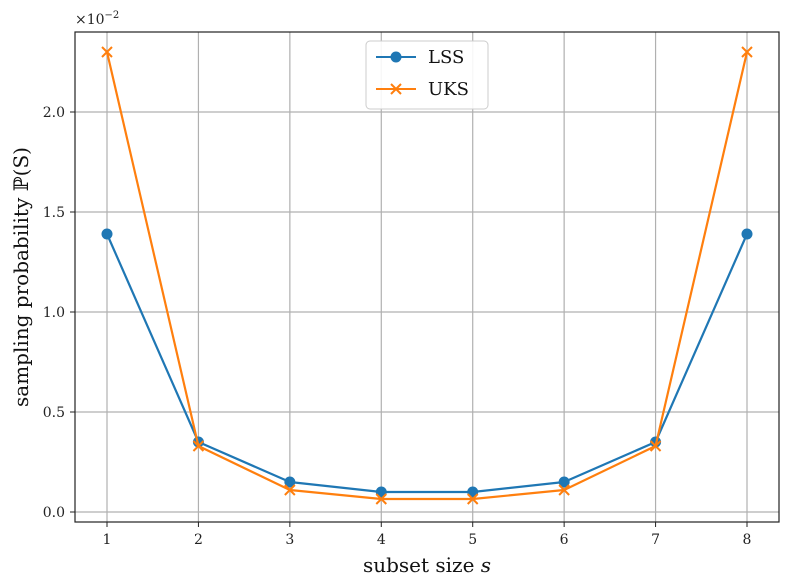 Image resolution: width=788 pixels, height=581 pixels. I want to click on y-tick-label: 1.0, so click(54, 313).